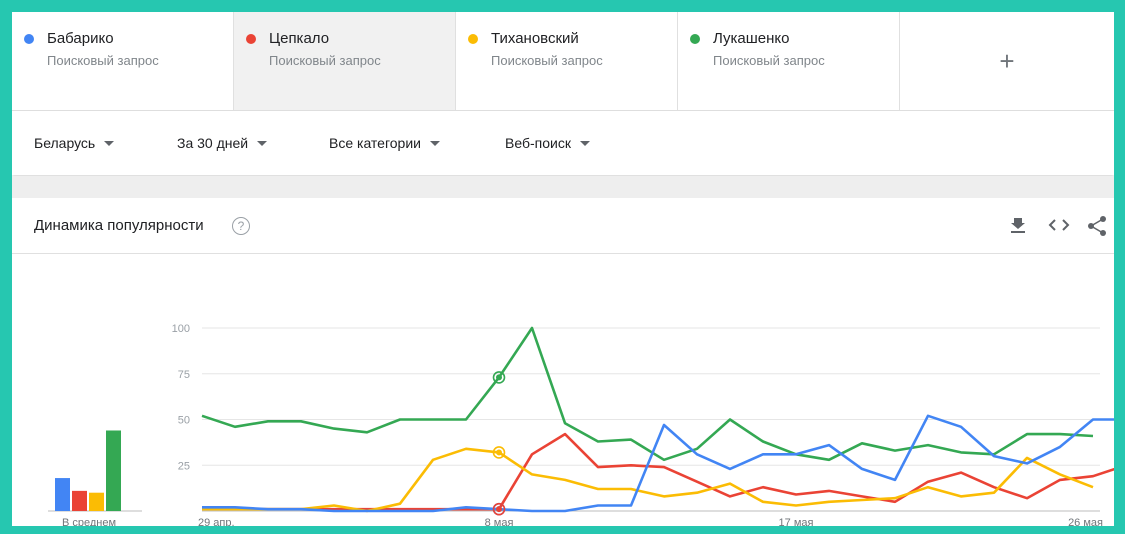  I want to click on search-type-dropdown: Веб-поиск, so click(547, 143).